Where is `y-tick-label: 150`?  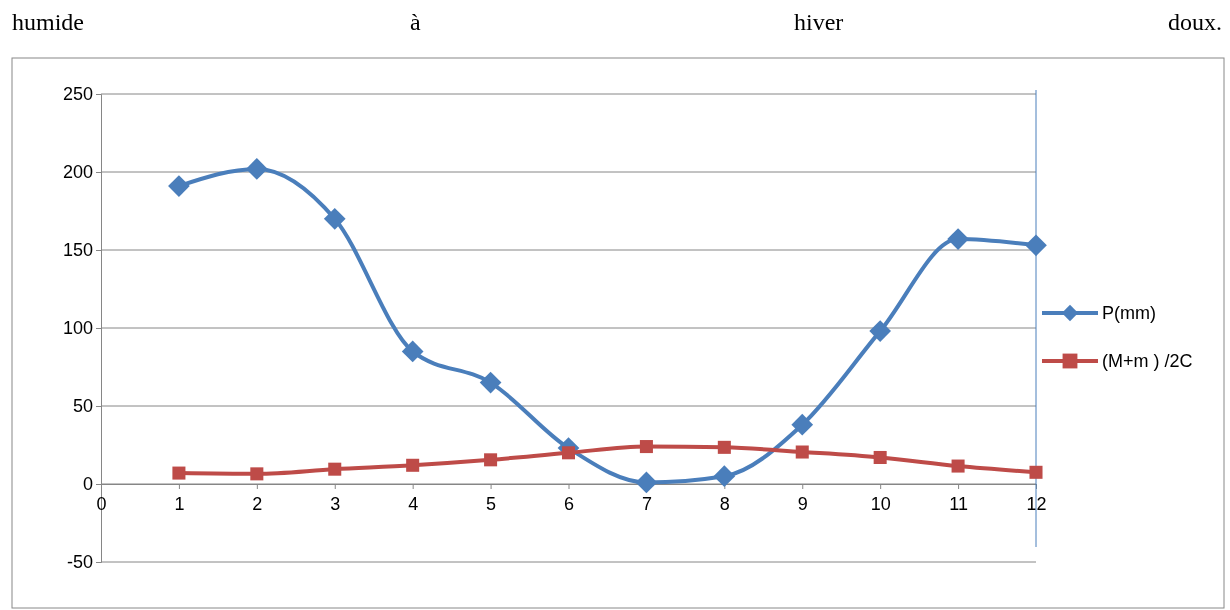 y-tick-label: 150 is located at coordinates (77, 250).